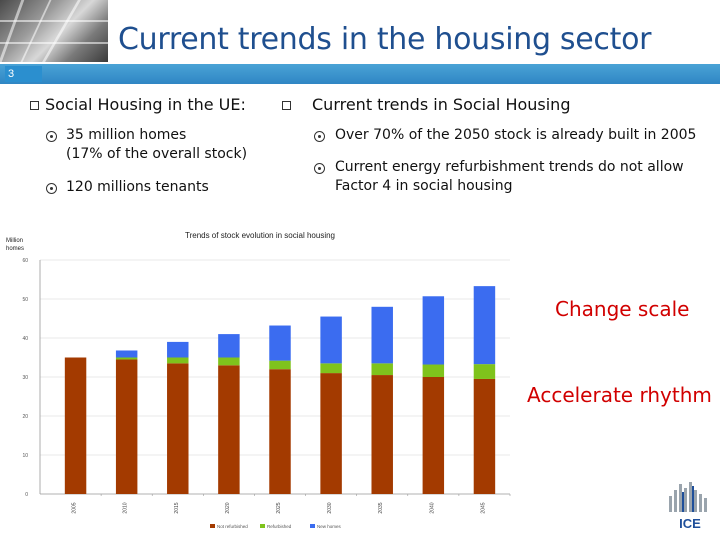  Describe the element at coordinates (688, 506) in the screenshot. I see `ice-logo: ICE` at that location.